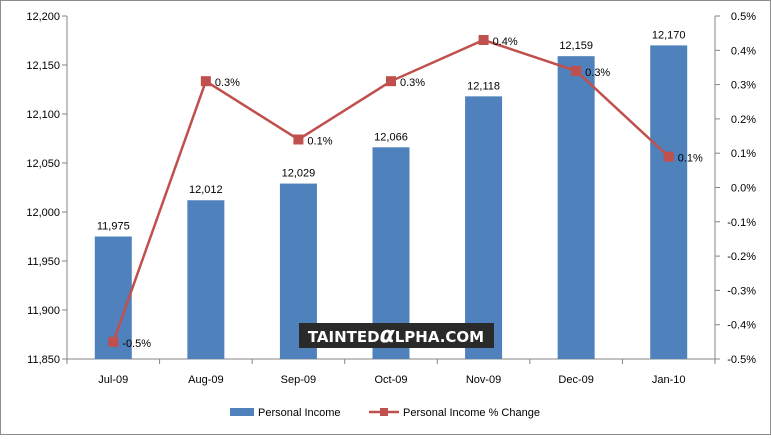 This screenshot has width=771, height=439. I want to click on bar-data-label: 12,029, so click(299, 174).